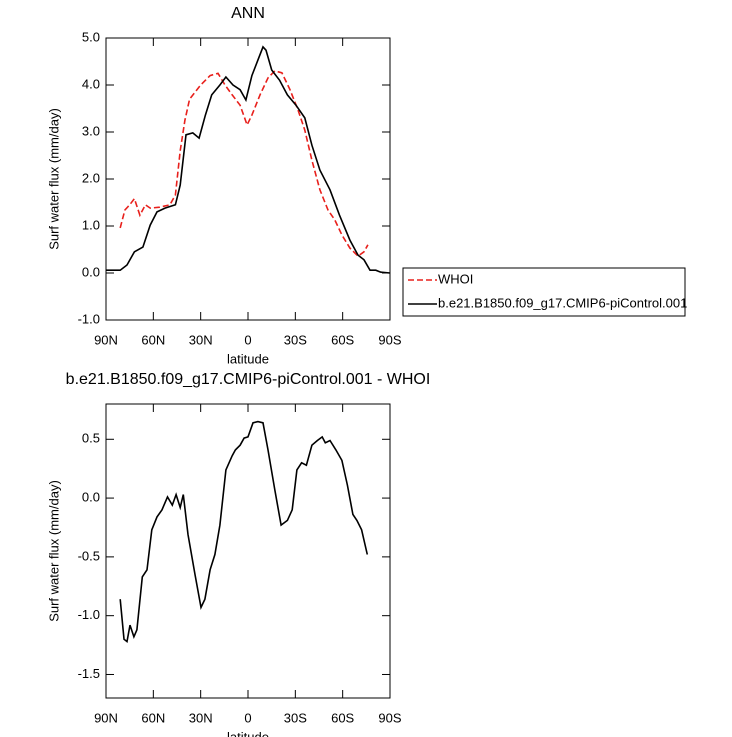 The width and height of the screenshot is (732, 737). What do you see at coordinates (455, 278) in the screenshot?
I see `legend-label: WHOI` at bounding box center [455, 278].